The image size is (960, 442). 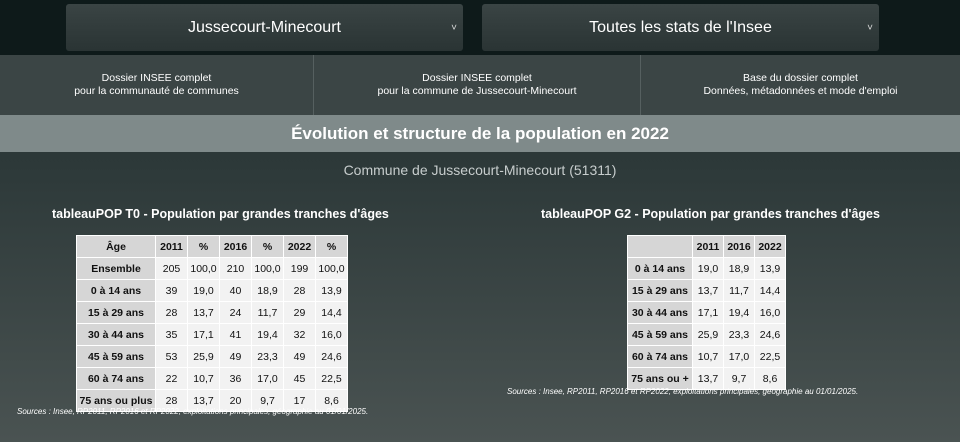 What do you see at coordinates (235, 378) in the screenshot?
I see `table-cell: 36` at bounding box center [235, 378].